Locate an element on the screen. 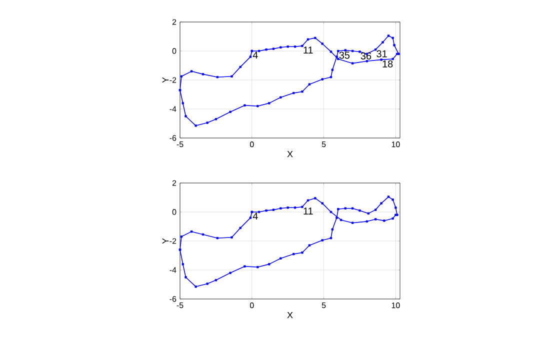 Image resolution: width=560 pixels, height=337 pixels. annotation: 18 is located at coordinates (387, 64).